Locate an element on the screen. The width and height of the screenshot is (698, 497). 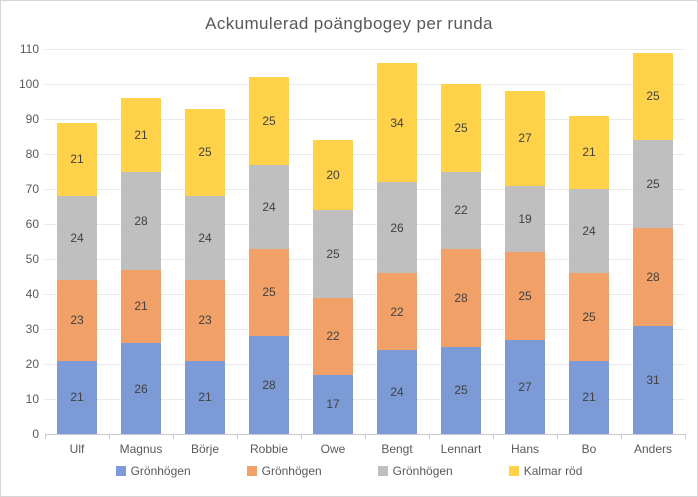
y-axis-tick-label: 40 is located at coordinates (32, 294).